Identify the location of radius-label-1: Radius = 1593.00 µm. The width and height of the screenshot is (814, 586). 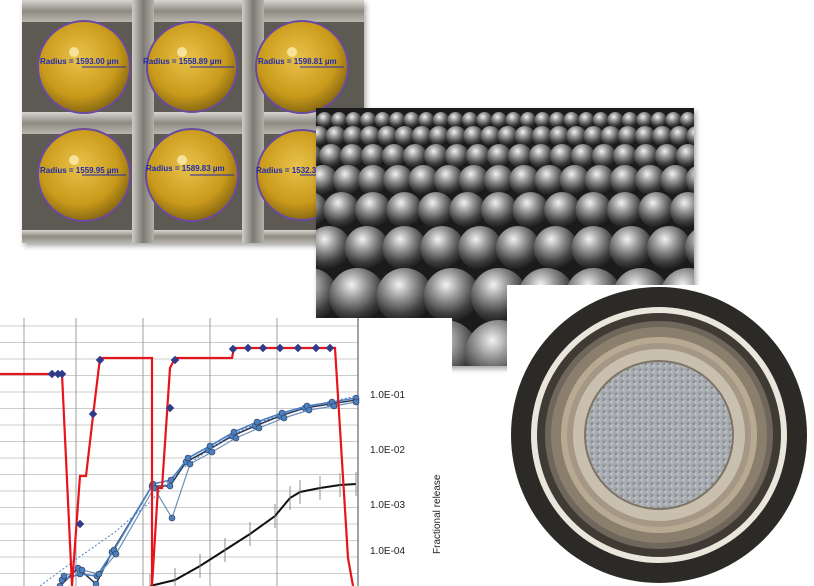
(79, 61).